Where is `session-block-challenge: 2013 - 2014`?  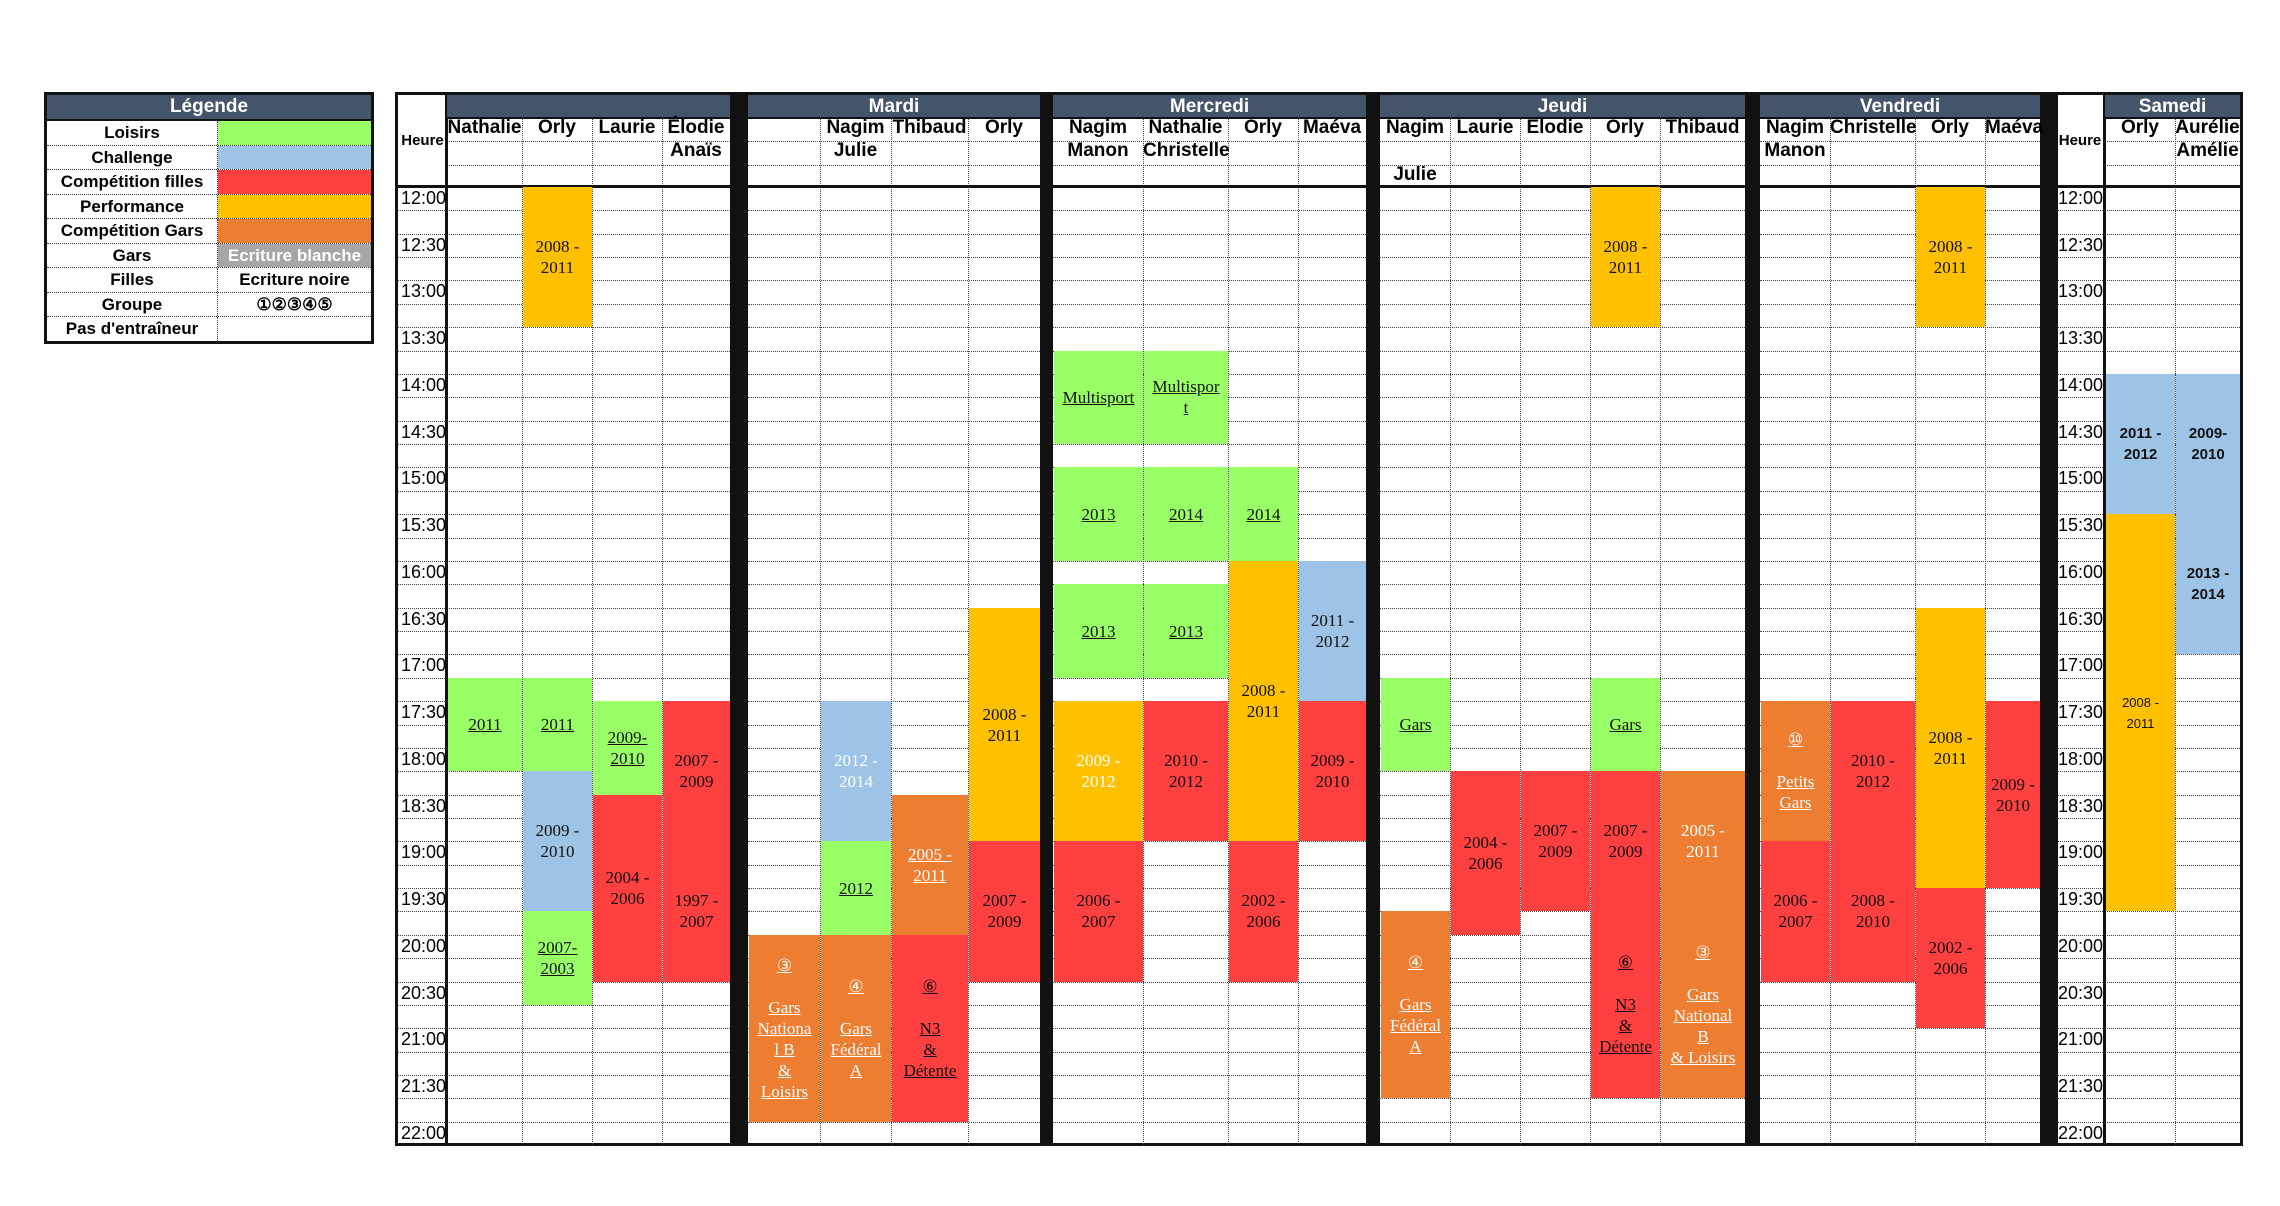 session-block-challenge: 2013 - 2014 is located at coordinates (2208, 584).